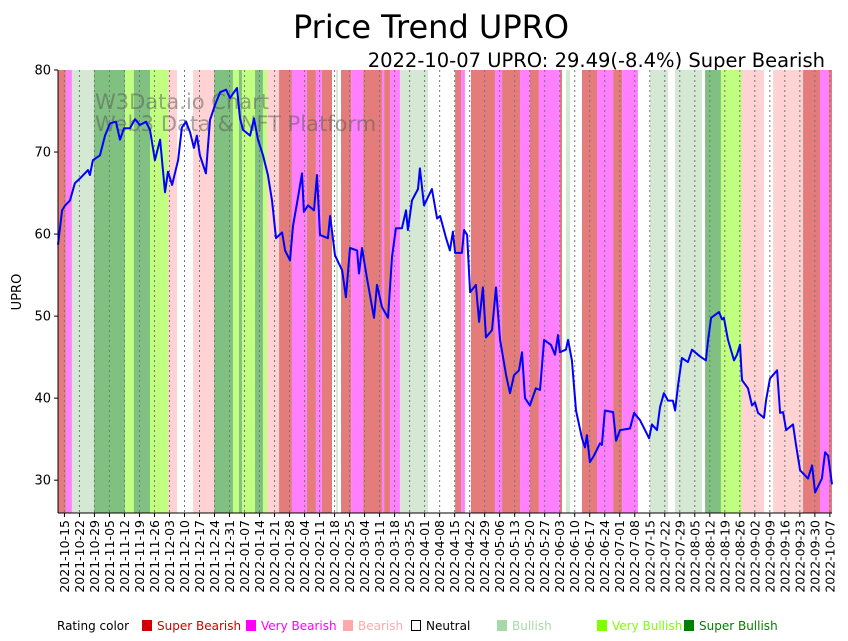  What do you see at coordinates (619, 556) in the screenshot?
I see `x-tick-label: 2022-07-01` at bounding box center [619, 556].